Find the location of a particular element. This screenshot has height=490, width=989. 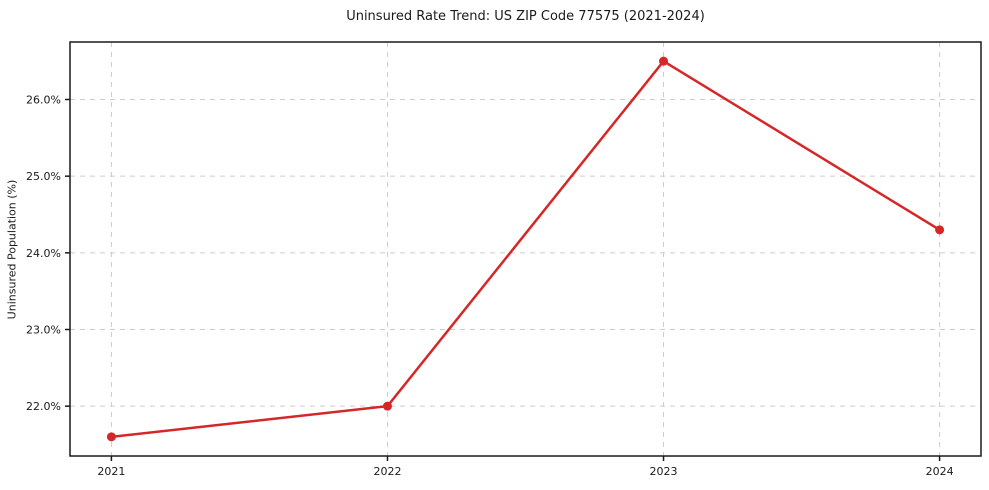

y-tick-label: 24.0% is located at coordinates (43, 253).